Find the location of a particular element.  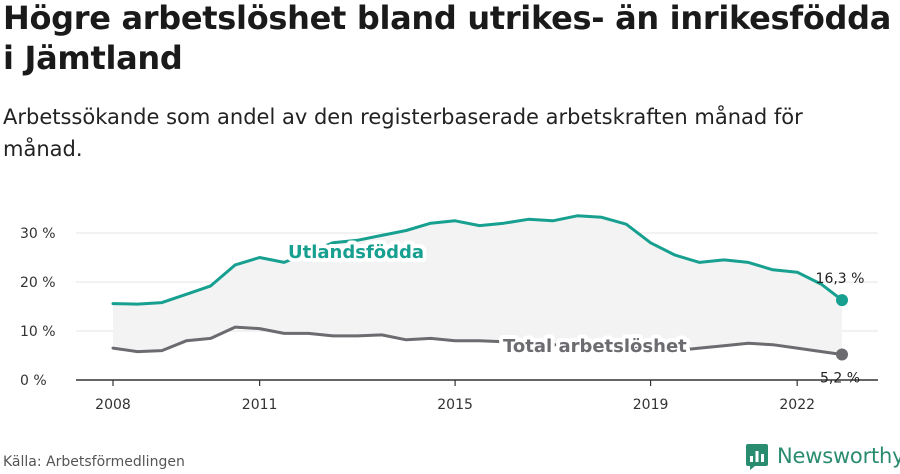

y-tick-label: 10 % is located at coordinates (38, 332).